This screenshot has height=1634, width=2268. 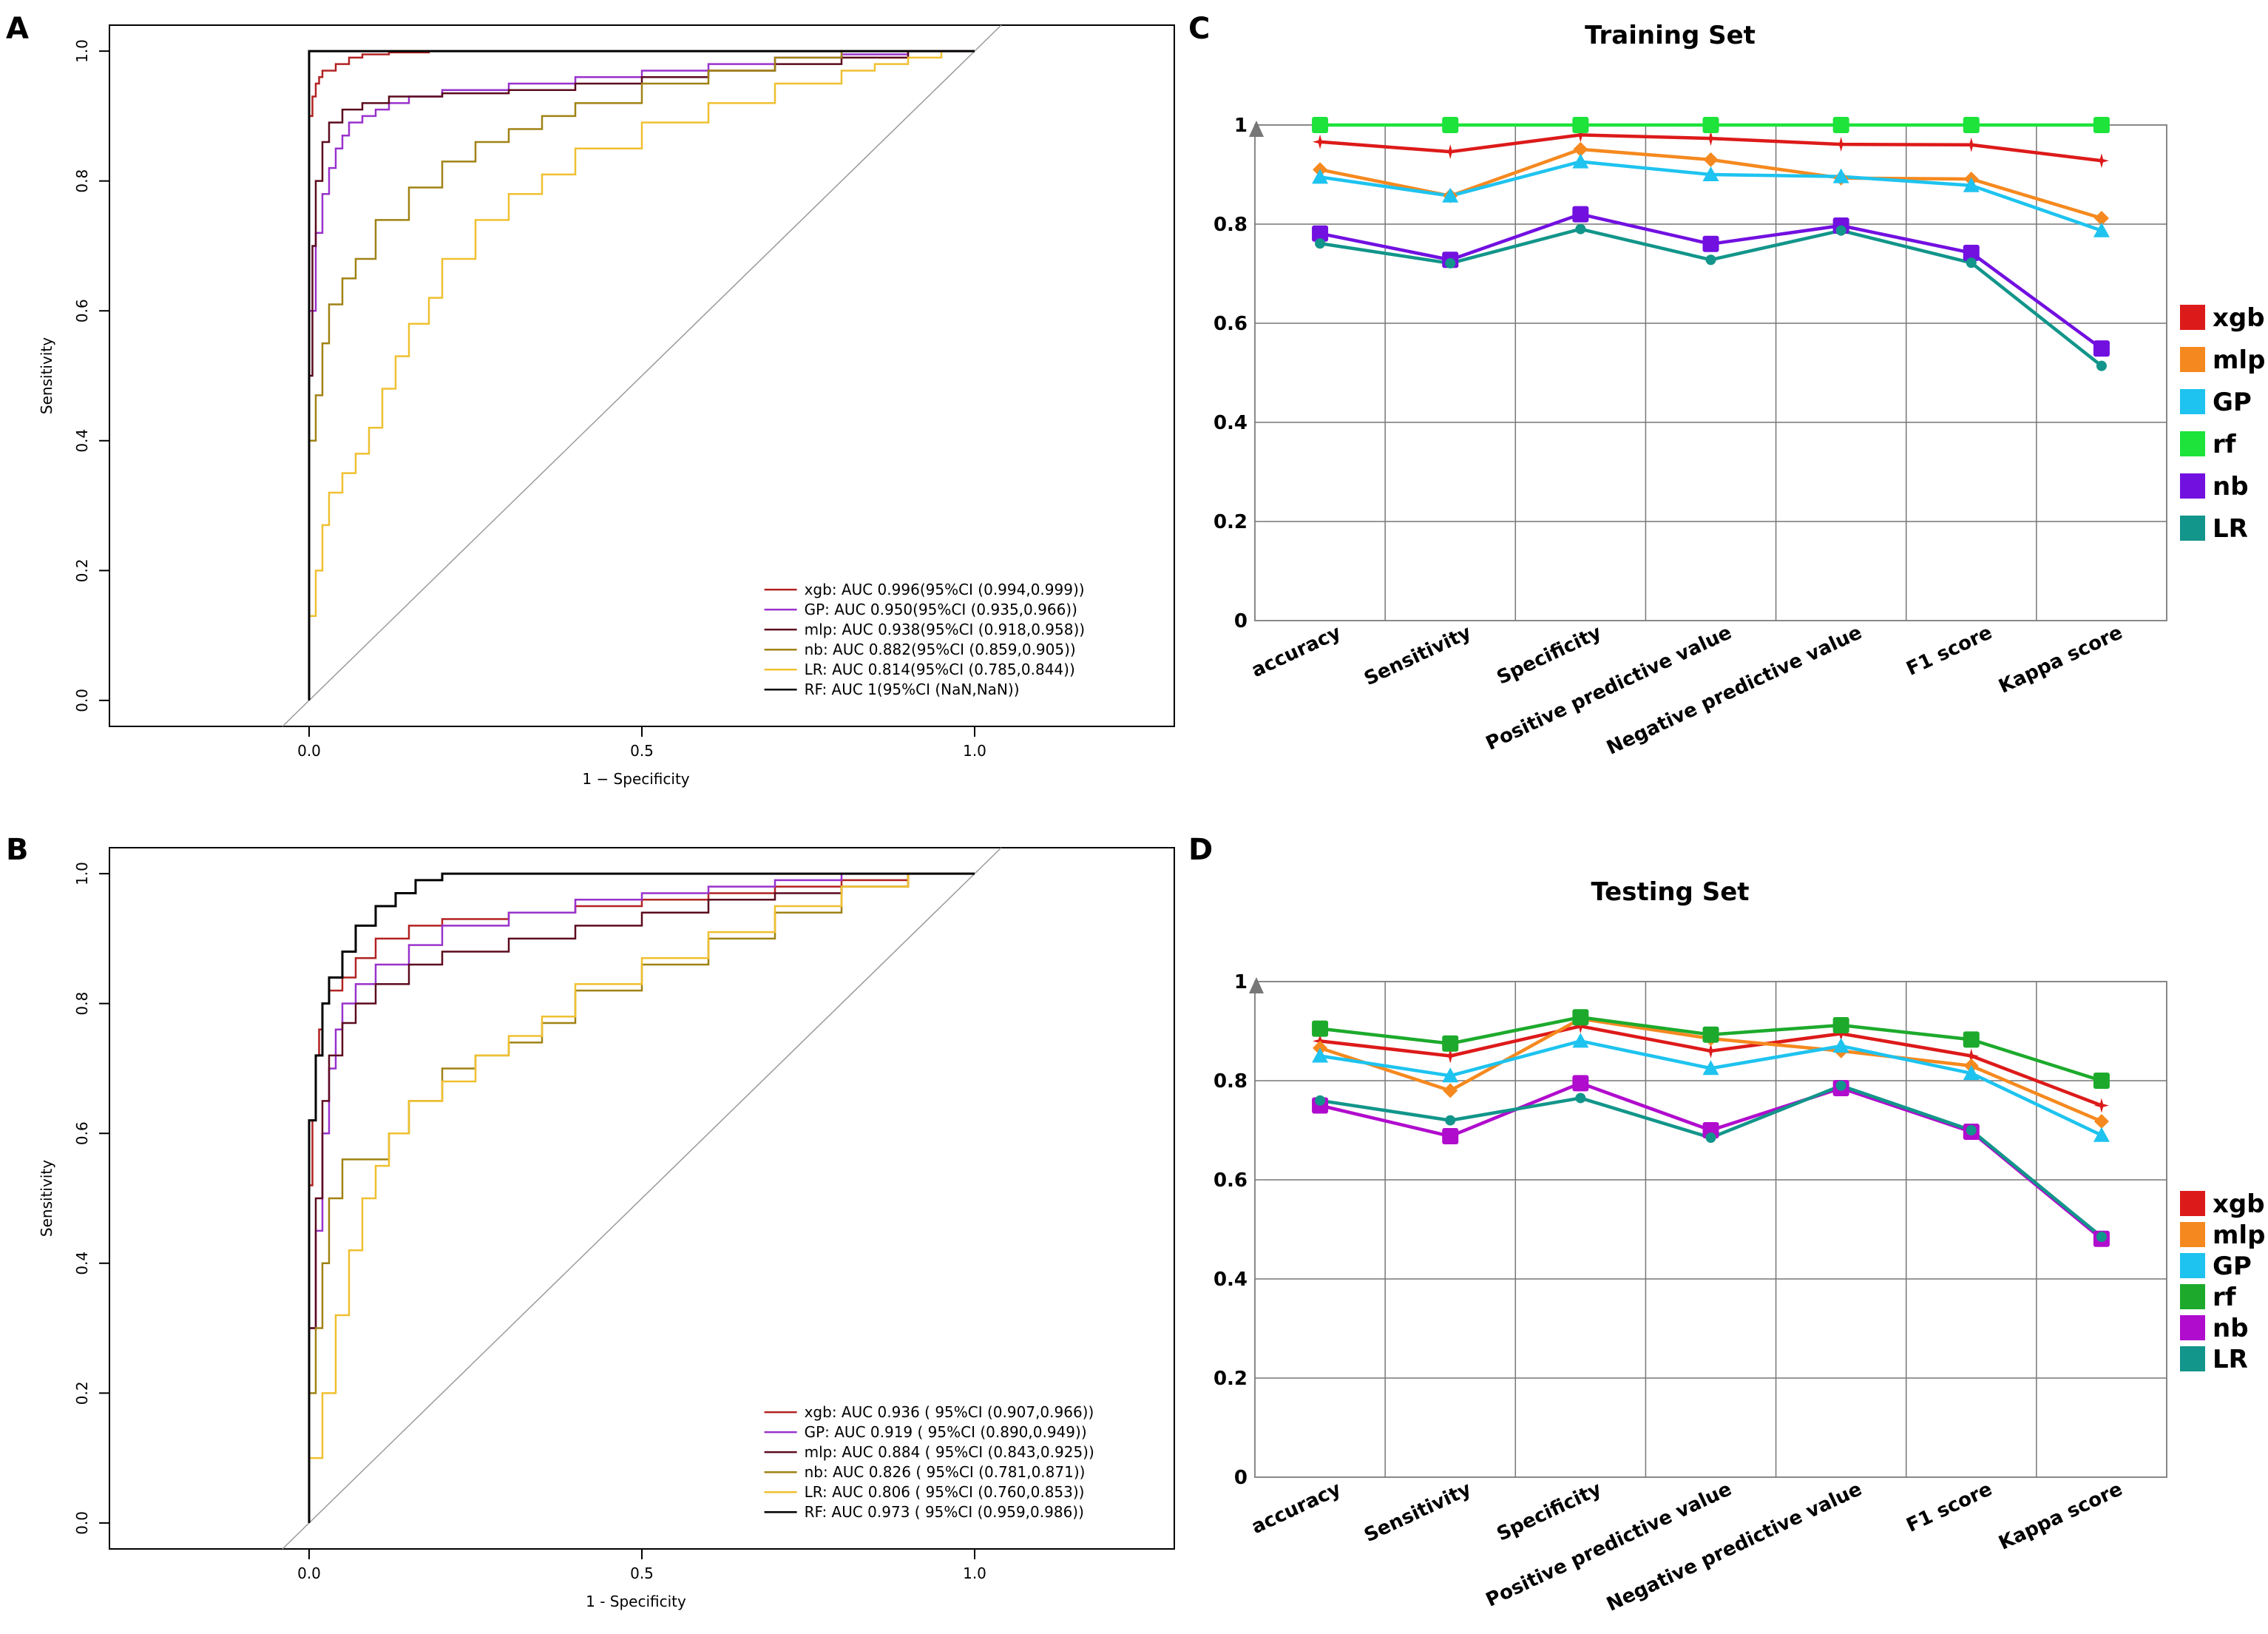 What do you see at coordinates (2231, 529) in the screenshot?
I see `legend-label-lr: LR` at bounding box center [2231, 529].